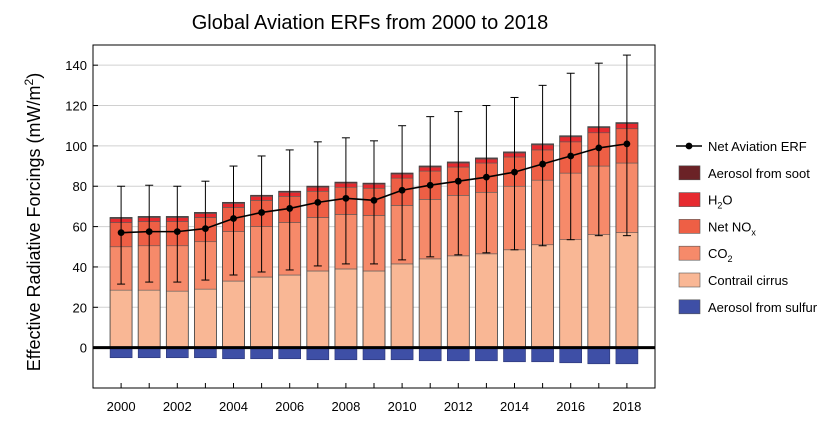  What do you see at coordinates (81, 207) in the screenshot?
I see `y-axis-ticks: 0 20 40 60 80 100 120 140` at bounding box center [81, 207].